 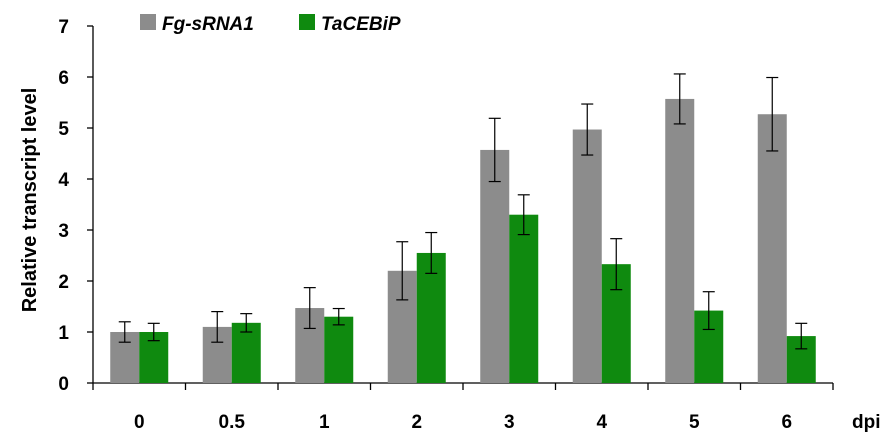 I want to click on x-tick-label: 6, so click(x=786, y=422).